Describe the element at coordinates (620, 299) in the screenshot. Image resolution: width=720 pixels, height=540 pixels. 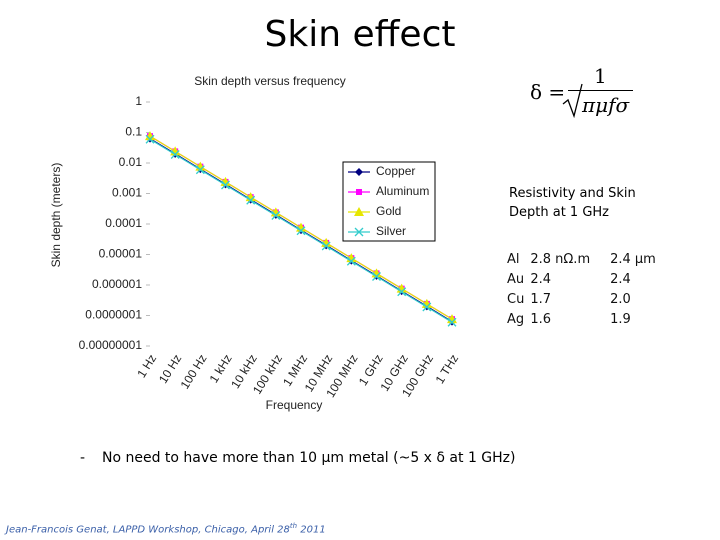
I see `table-cell: 2.0` at that location.